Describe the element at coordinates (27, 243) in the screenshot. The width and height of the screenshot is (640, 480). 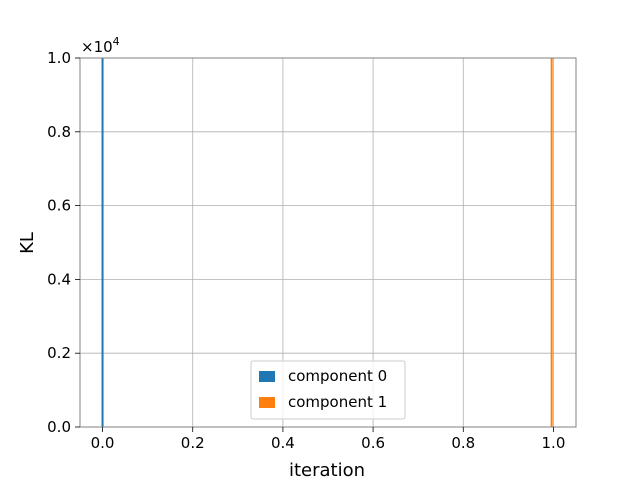
I see `y-axis-label: KL` at that location.